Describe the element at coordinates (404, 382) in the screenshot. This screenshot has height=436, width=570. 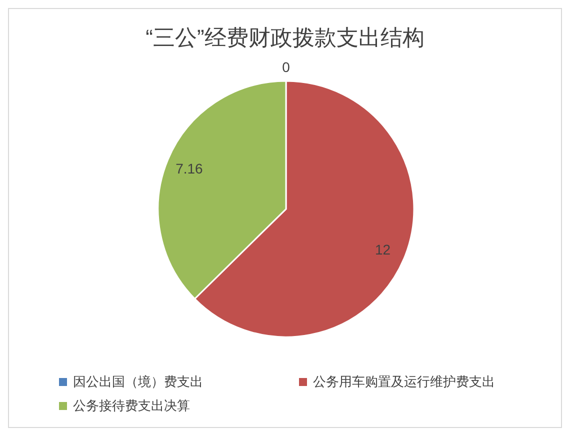
I see `legend-label: 公务用车购置及运行维护费支出` at that location.